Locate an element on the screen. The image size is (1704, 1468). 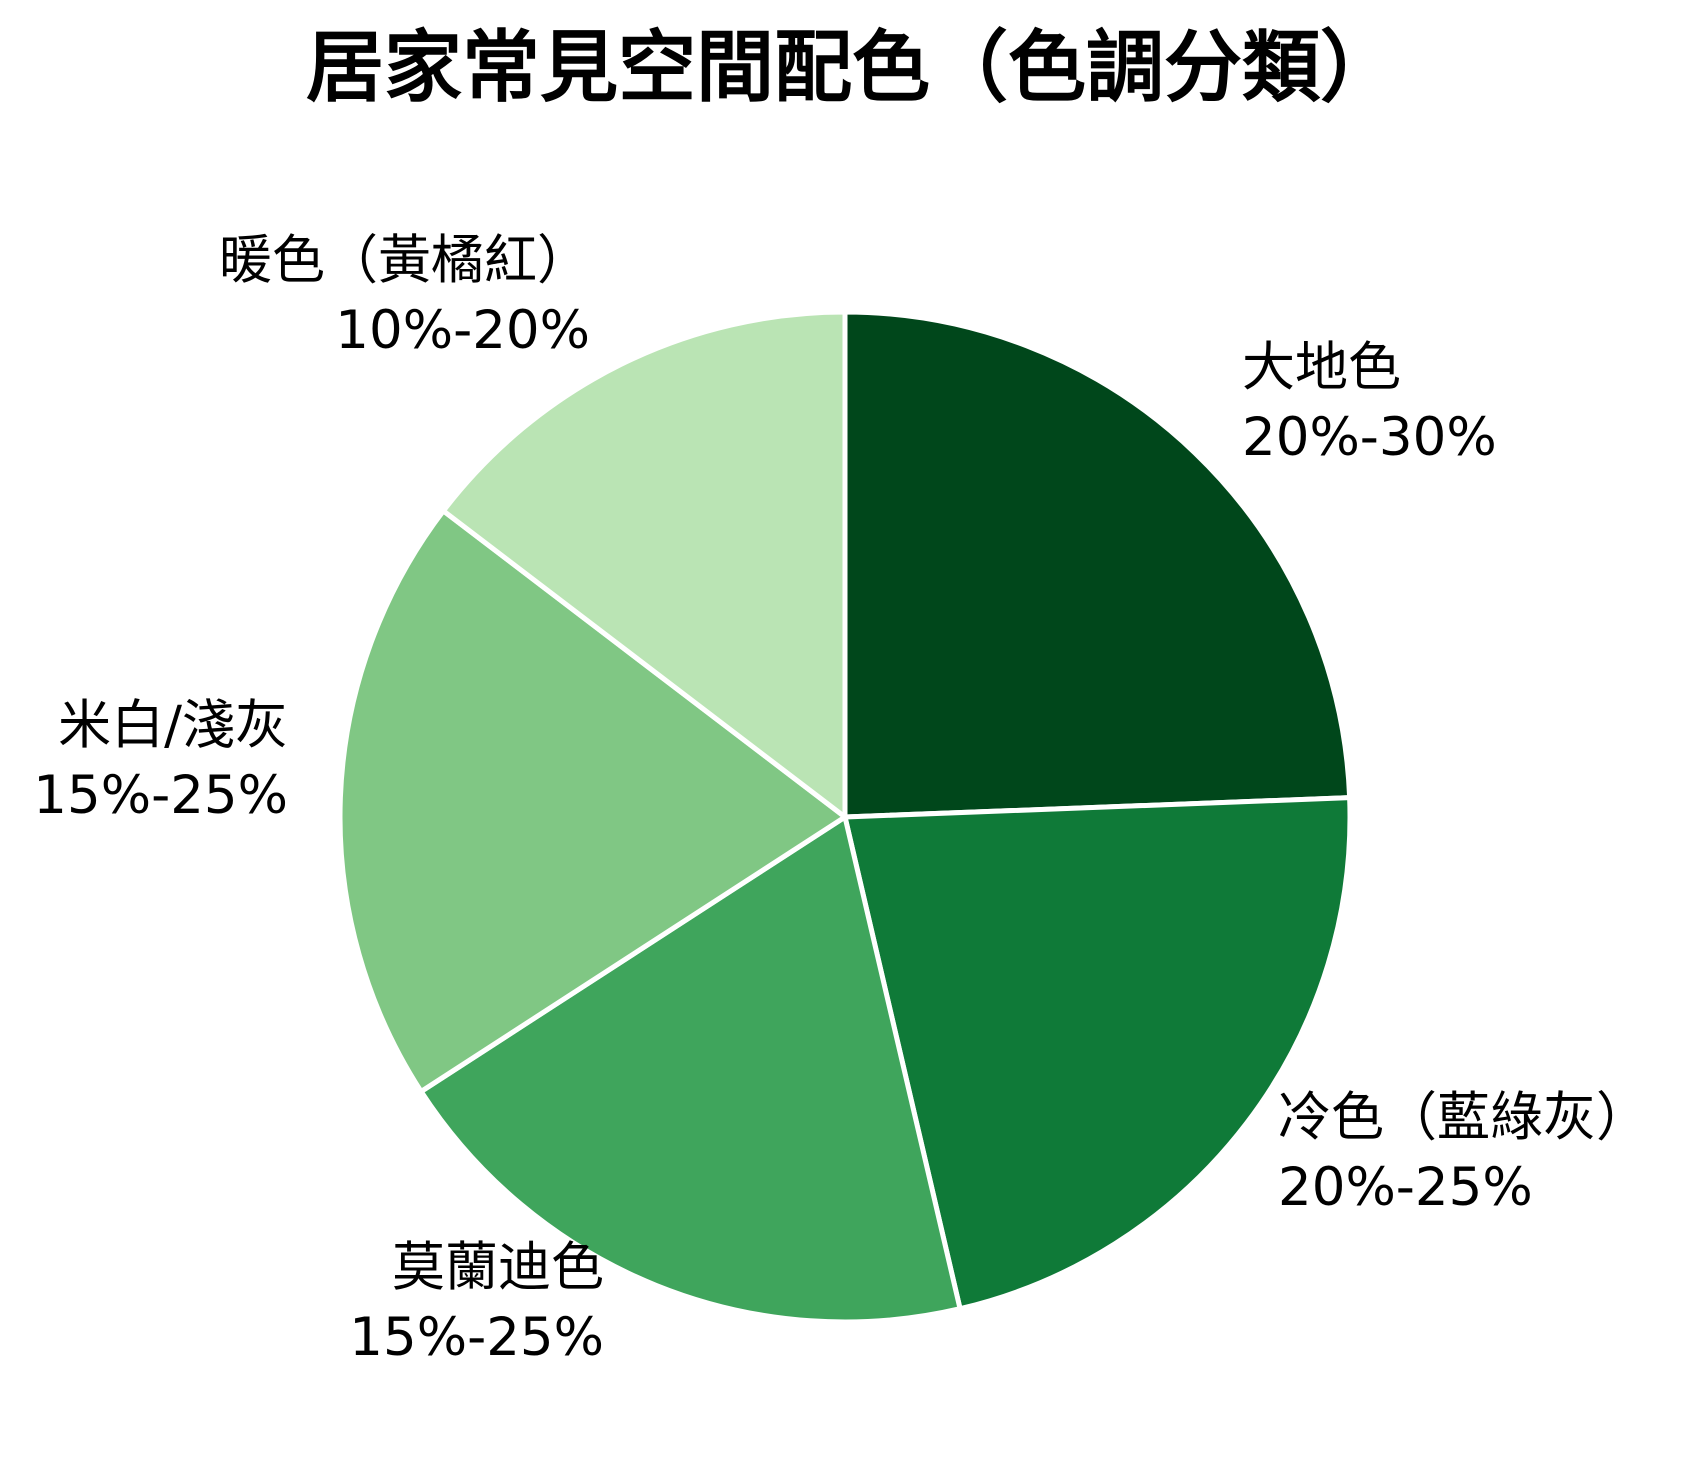
slice-label-name-2: 冷色（藍綠灰） is located at coordinates (1463, 1117).